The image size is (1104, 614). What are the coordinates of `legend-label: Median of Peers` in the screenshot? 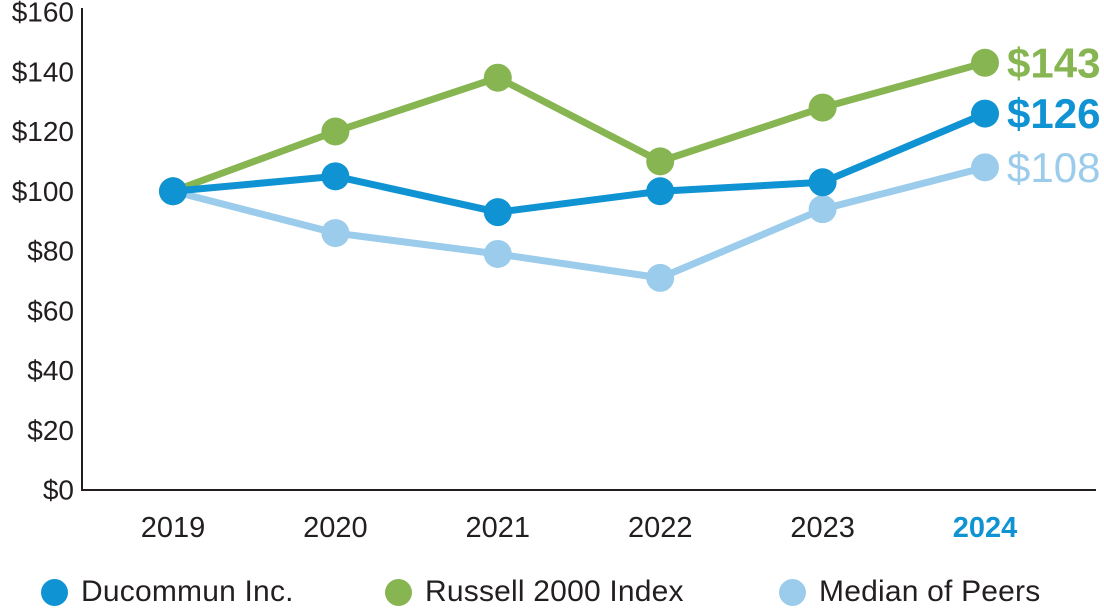 It's located at (930, 591).